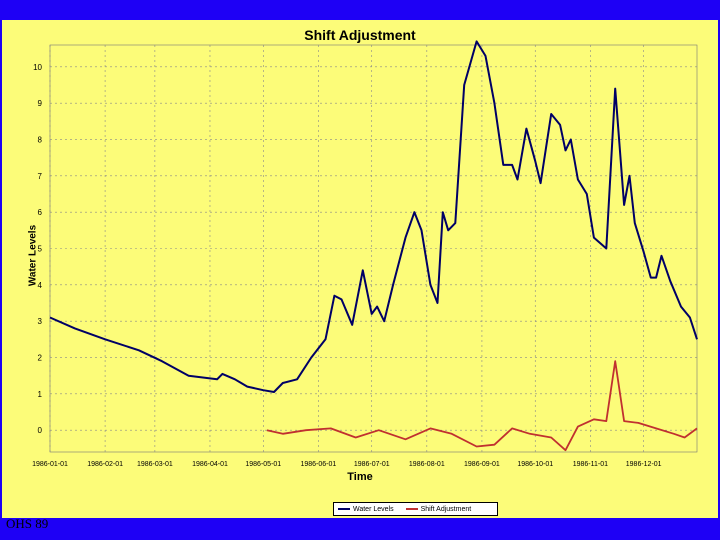  What do you see at coordinates (318, 464) in the screenshot?
I see `x-tick-label: 1986-06-01` at bounding box center [318, 464].